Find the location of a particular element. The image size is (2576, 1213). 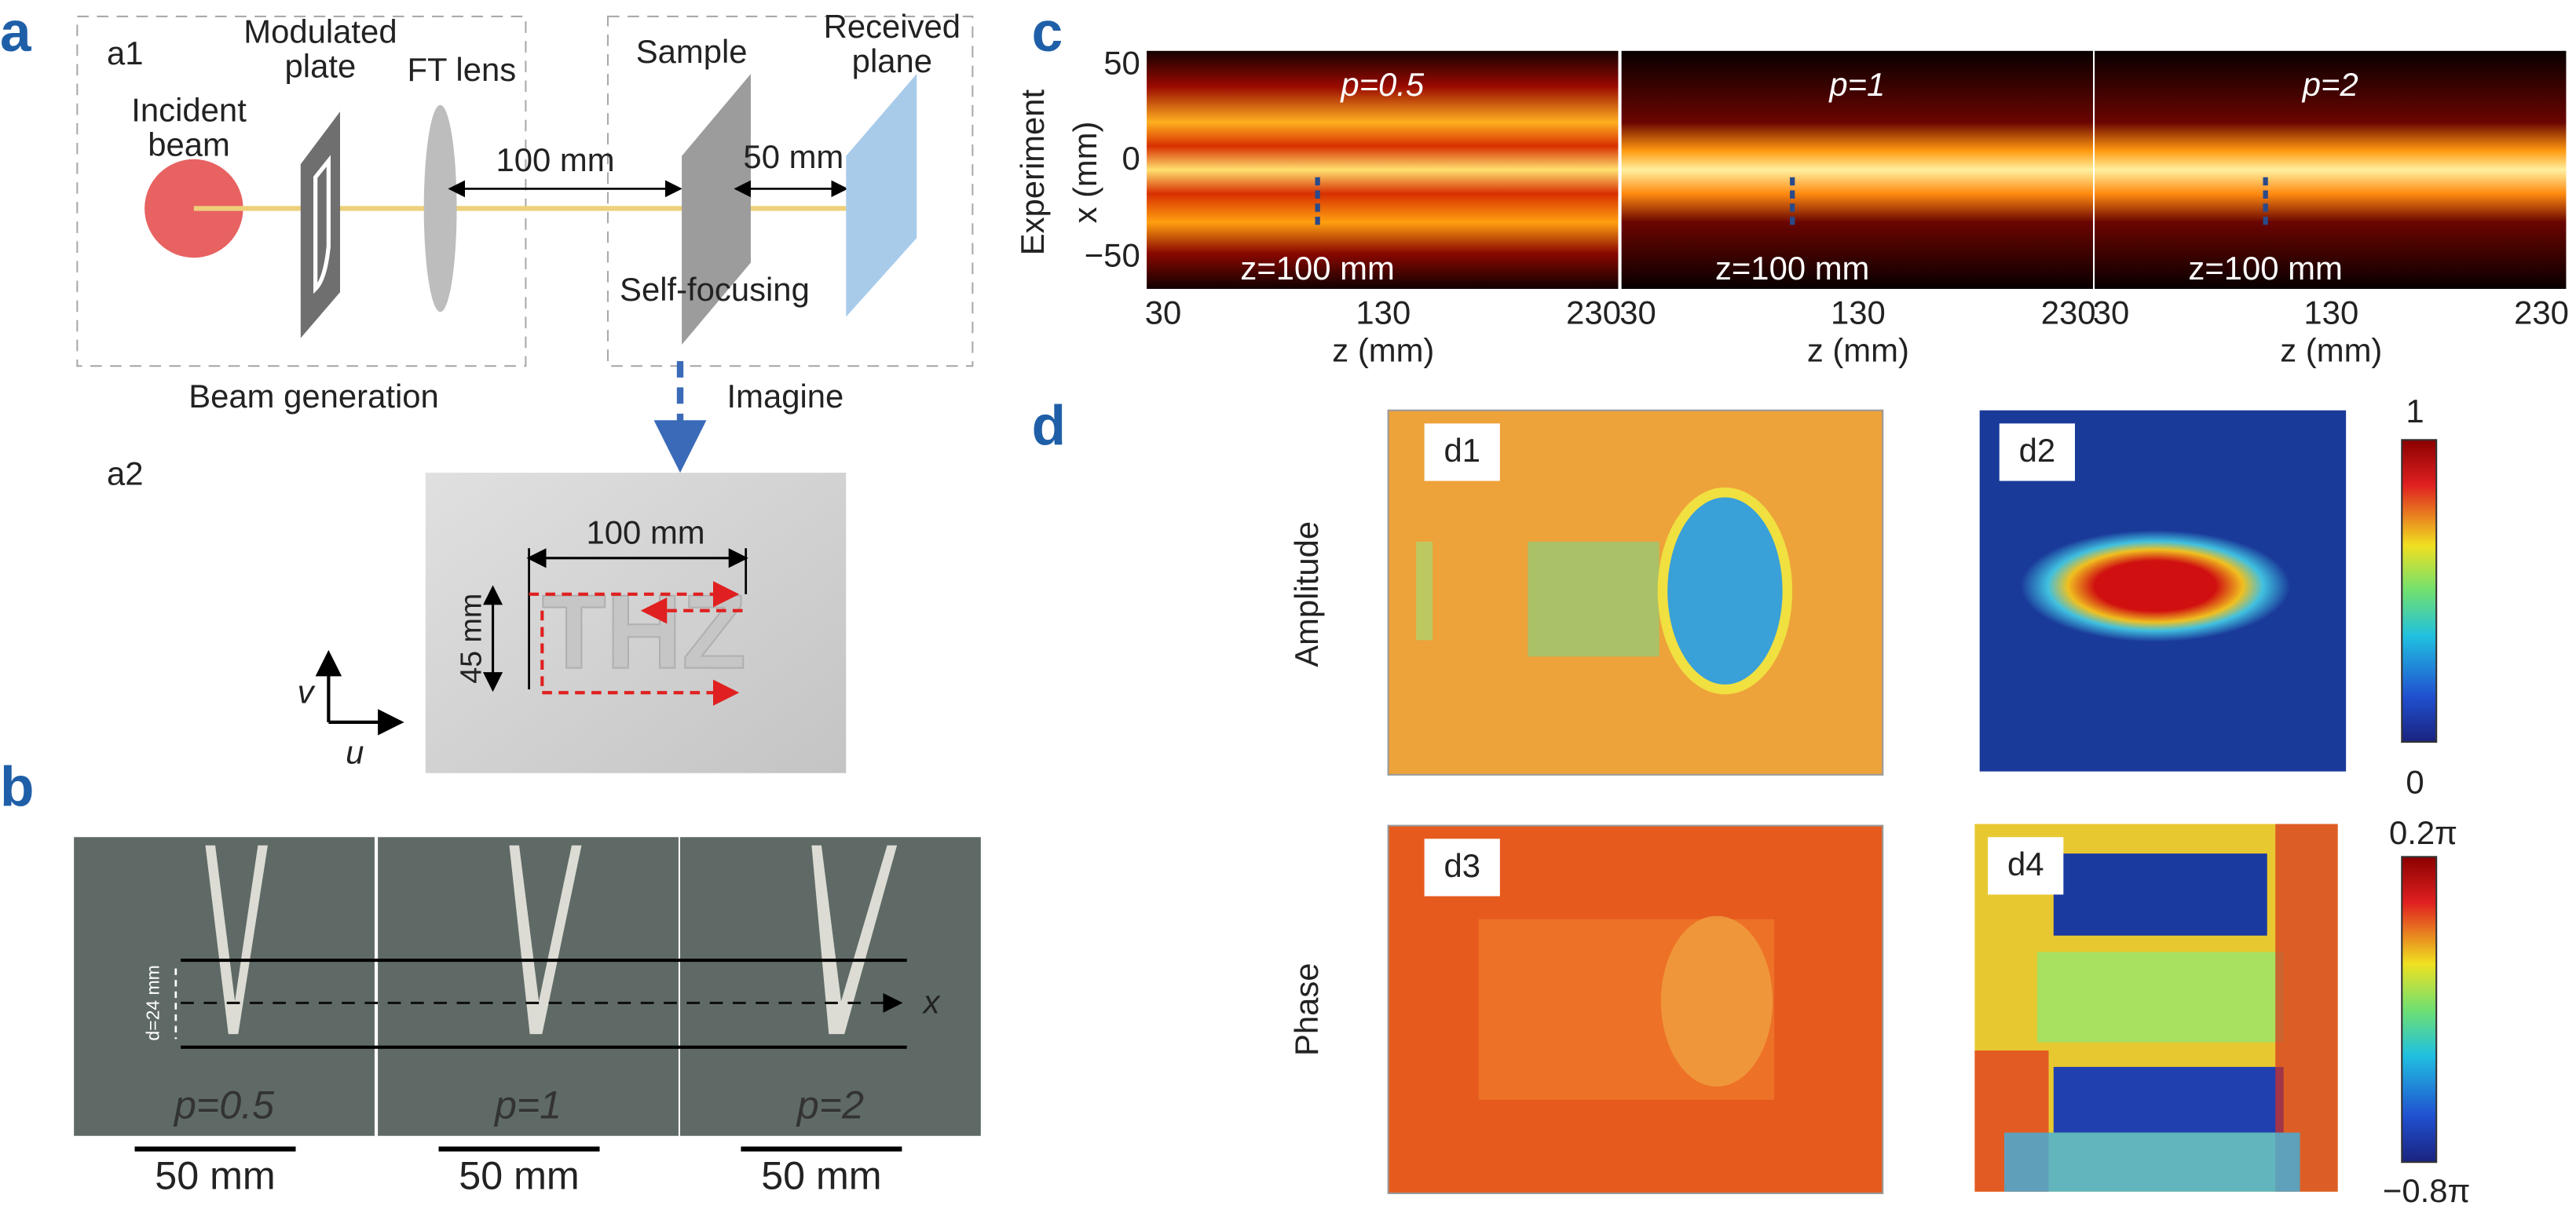

incident-beam-label: Incident beam is located at coordinates (189, 130).